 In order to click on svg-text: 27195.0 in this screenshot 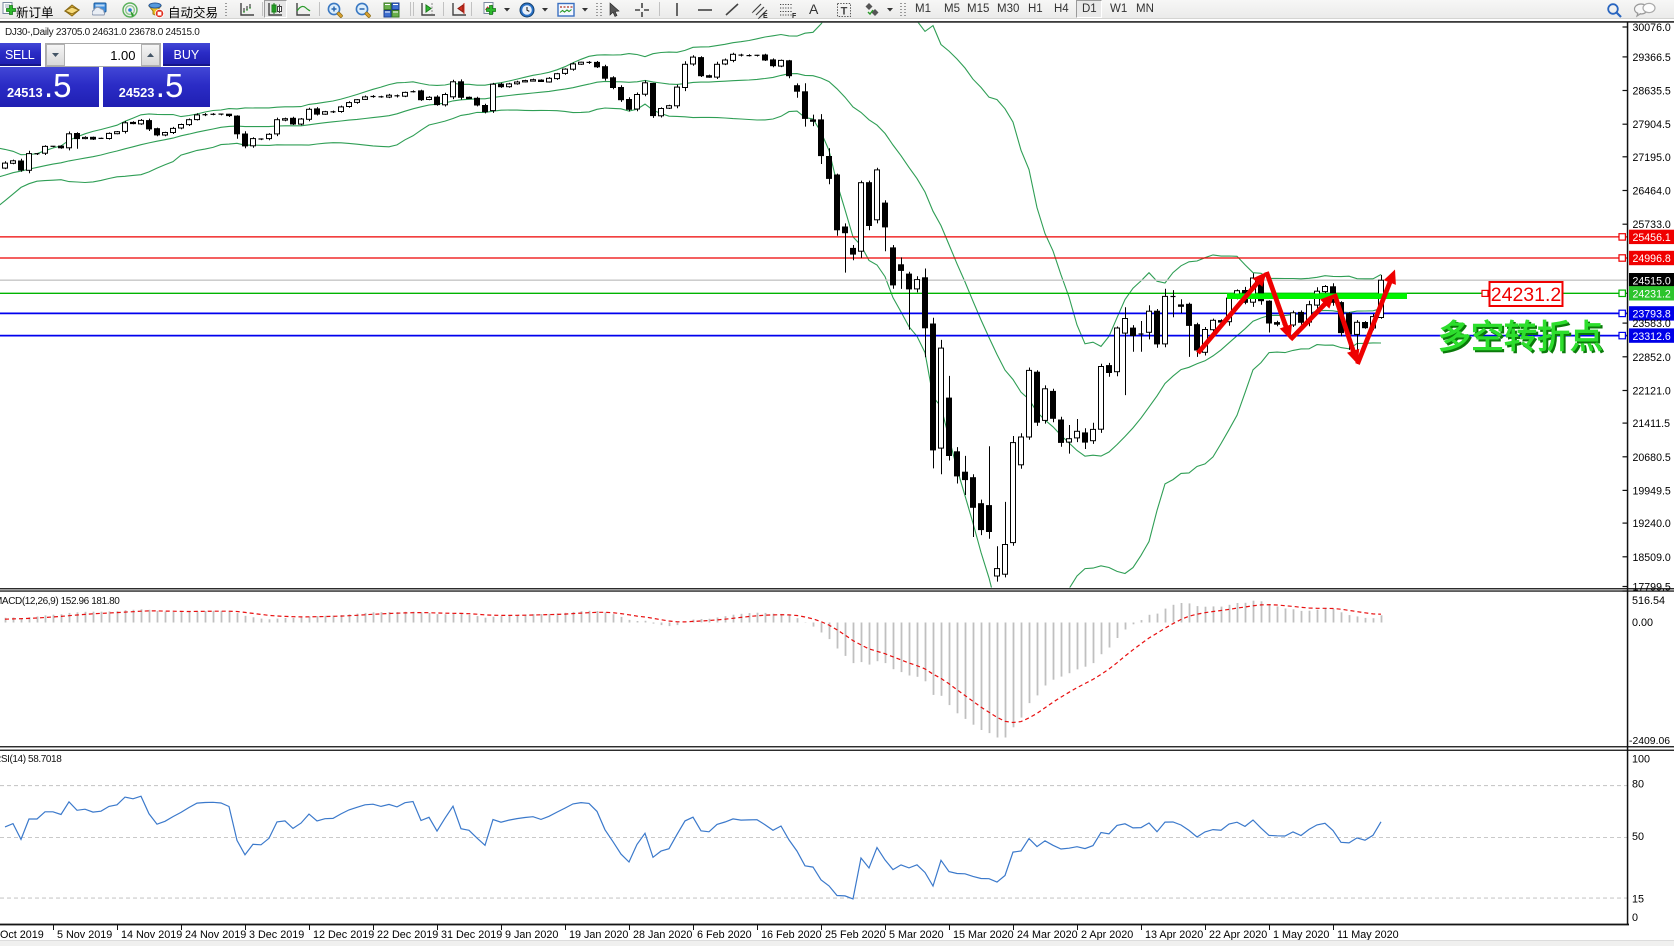, I will do `click(1652, 158)`.